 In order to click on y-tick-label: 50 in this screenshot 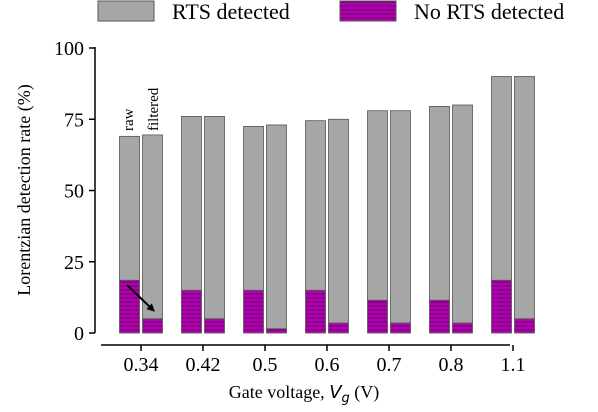, I will do `click(74, 192)`.